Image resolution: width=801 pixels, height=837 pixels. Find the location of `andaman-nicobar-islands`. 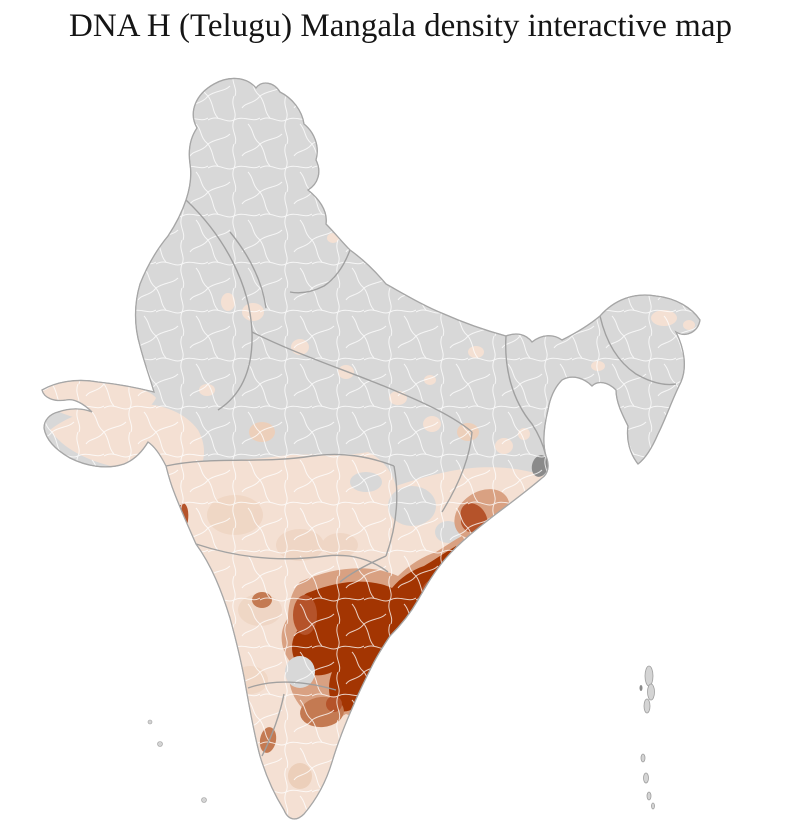

andaman-nicobar-islands is located at coordinates (647, 737).